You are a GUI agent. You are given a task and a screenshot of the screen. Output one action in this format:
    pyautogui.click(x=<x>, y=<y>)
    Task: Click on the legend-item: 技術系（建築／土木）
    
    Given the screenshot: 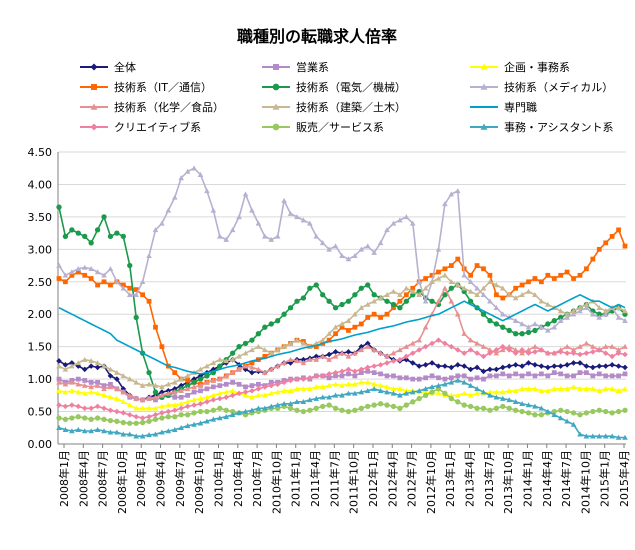 What is the action you would take?
    pyautogui.click(x=334, y=107)
    